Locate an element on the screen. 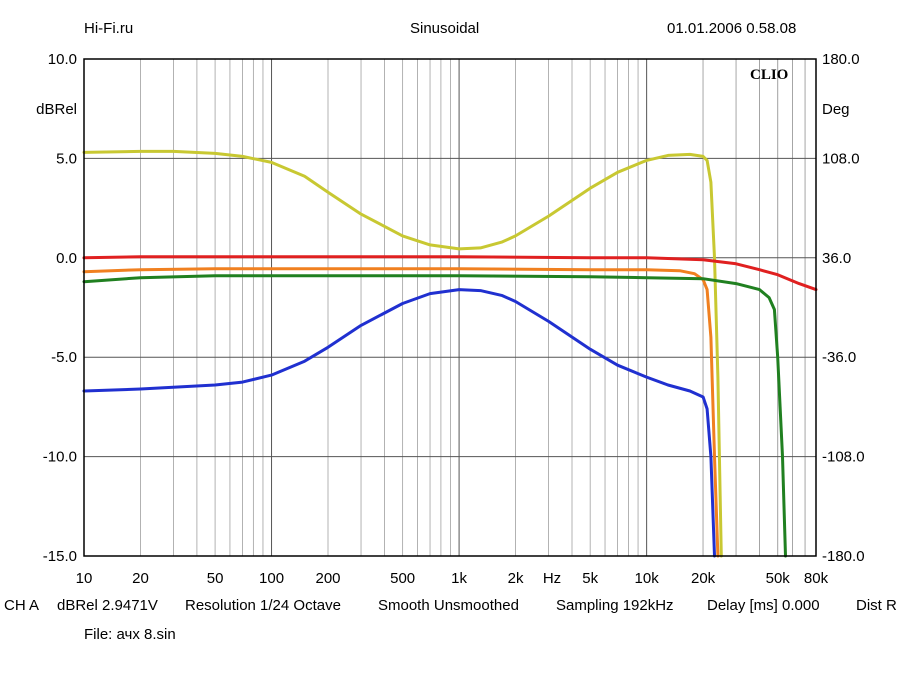 The image size is (900, 675). y2-tick-label: -180.0 is located at coordinates (843, 556).